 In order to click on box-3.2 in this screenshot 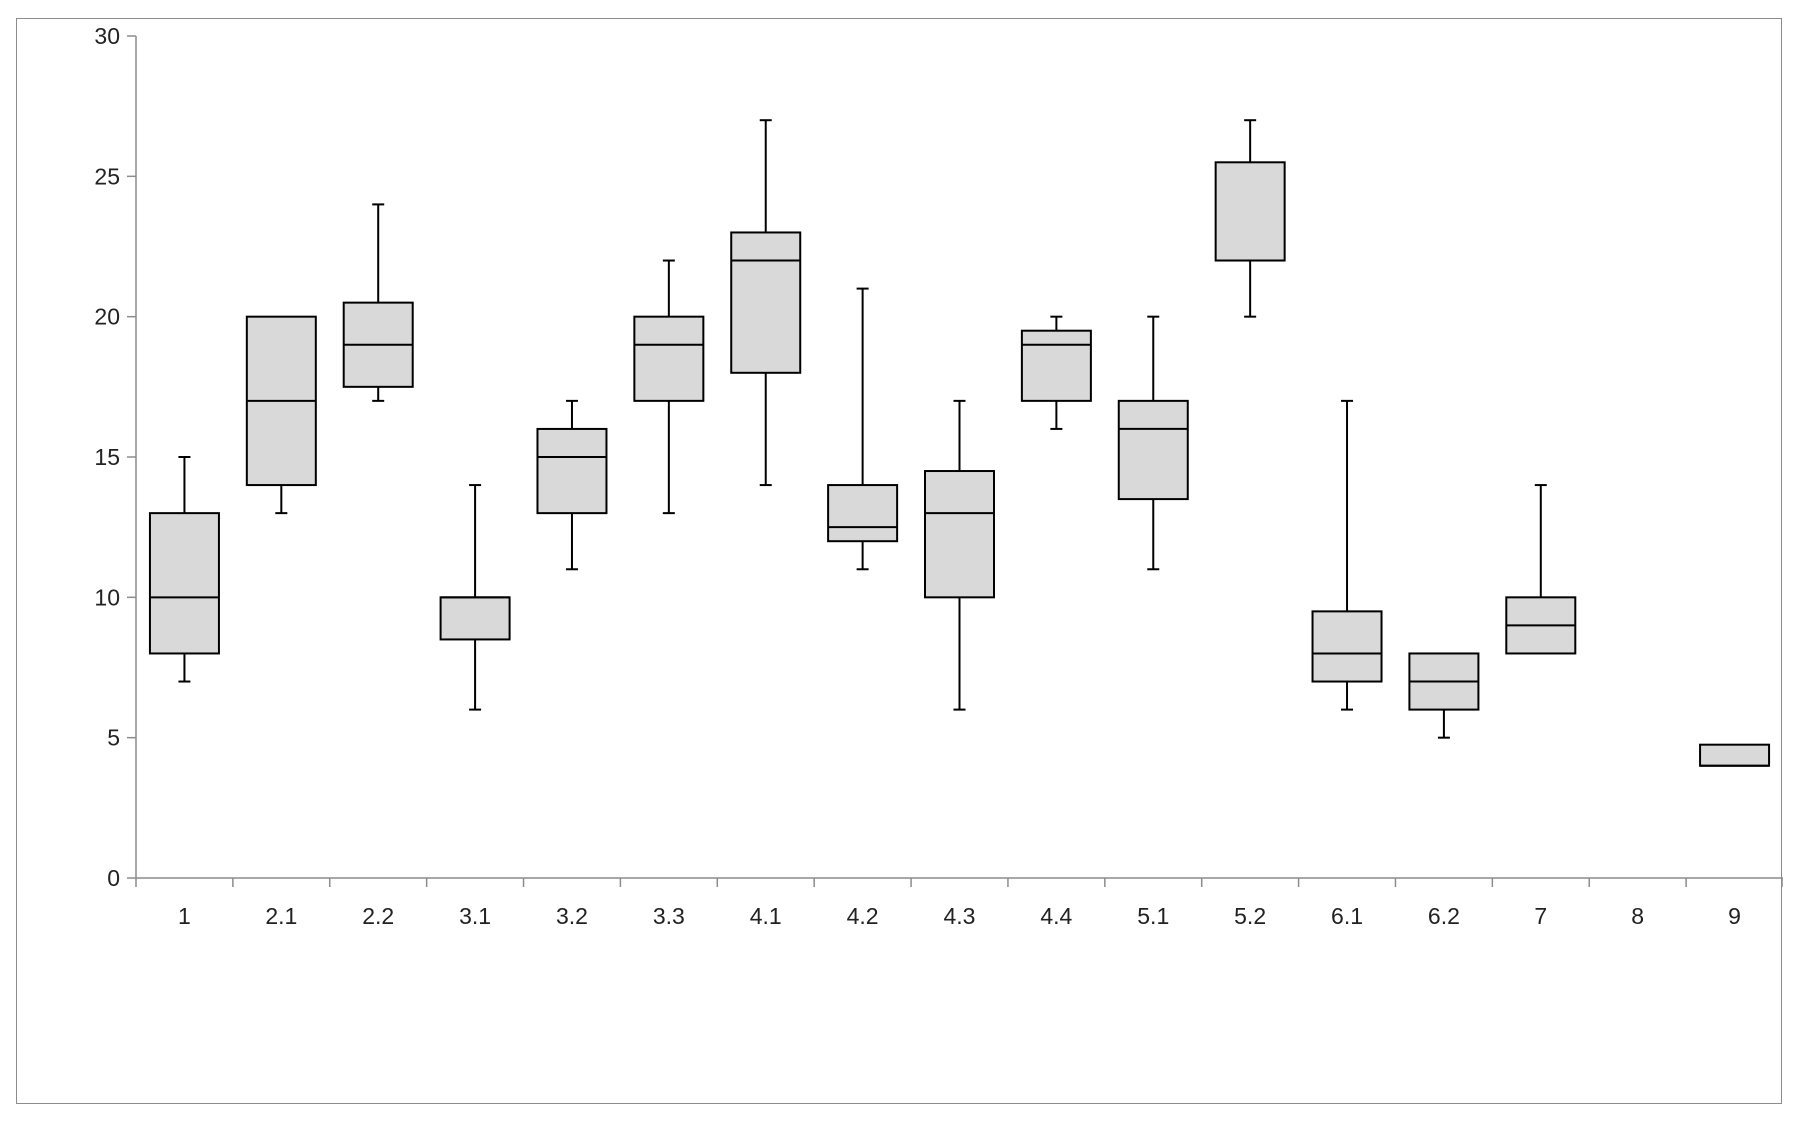, I will do `click(572, 485)`.